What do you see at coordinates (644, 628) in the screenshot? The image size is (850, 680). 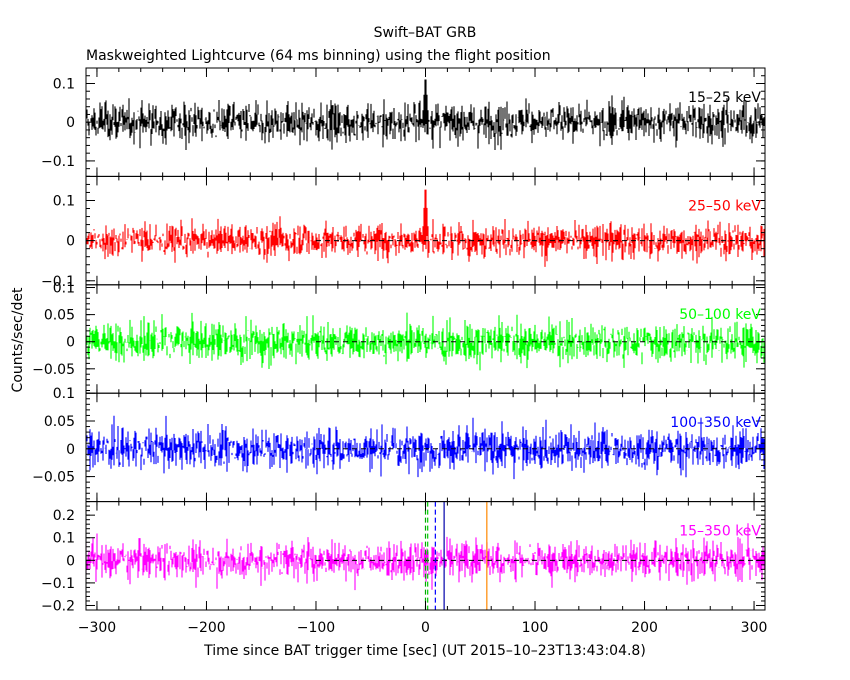 I see `x-tick-label: 200` at bounding box center [644, 628].